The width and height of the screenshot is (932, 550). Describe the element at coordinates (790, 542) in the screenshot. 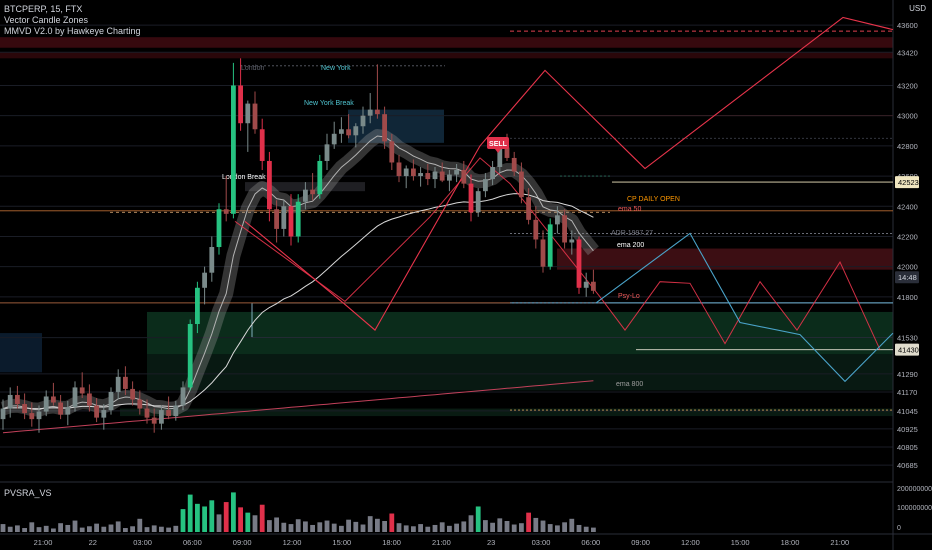

I see `time-tick-15: 18:00` at that location.